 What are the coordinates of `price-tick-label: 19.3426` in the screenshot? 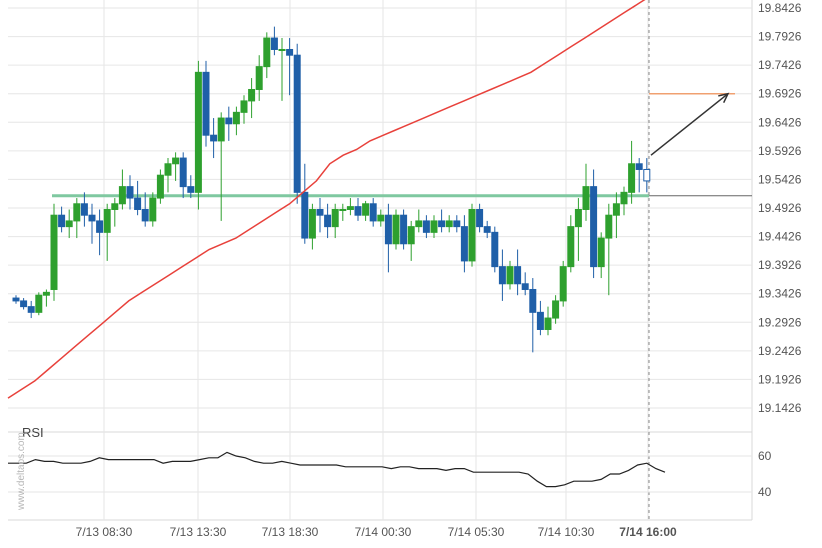 It's located at (780, 294).